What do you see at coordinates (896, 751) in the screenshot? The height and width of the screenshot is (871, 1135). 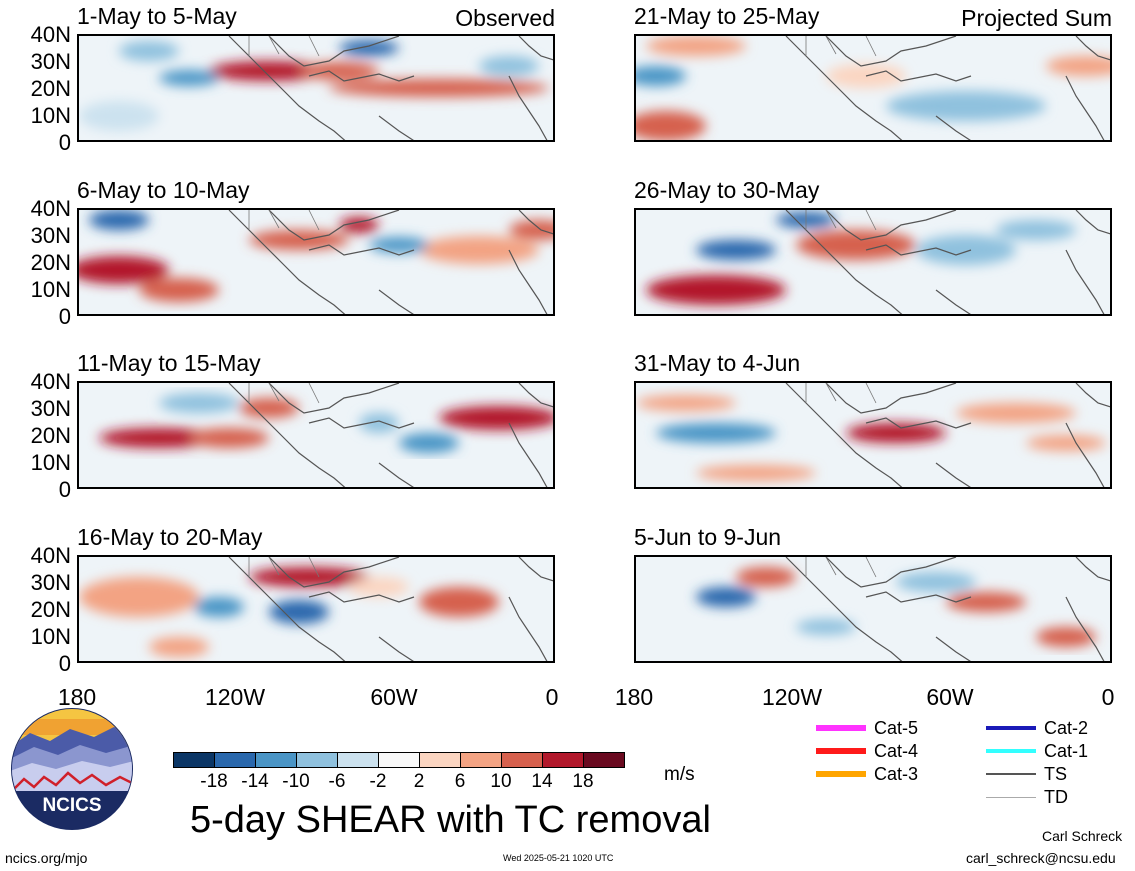 I see `legend-label: Cat-4` at bounding box center [896, 751].